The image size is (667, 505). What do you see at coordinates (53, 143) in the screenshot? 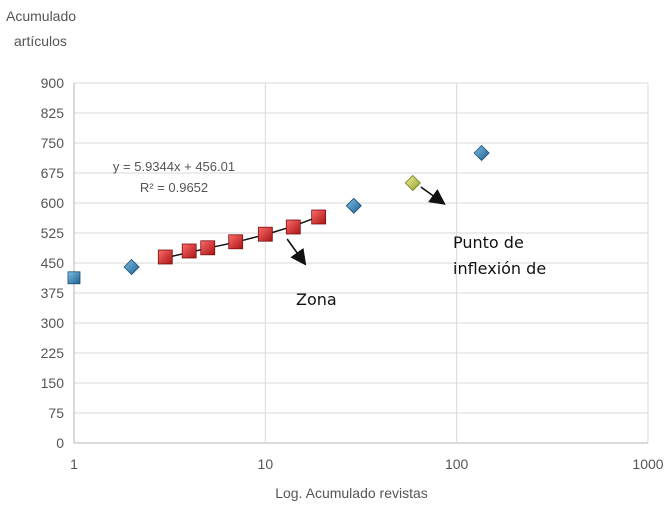
I see `y-tick-label: 750` at bounding box center [53, 143].